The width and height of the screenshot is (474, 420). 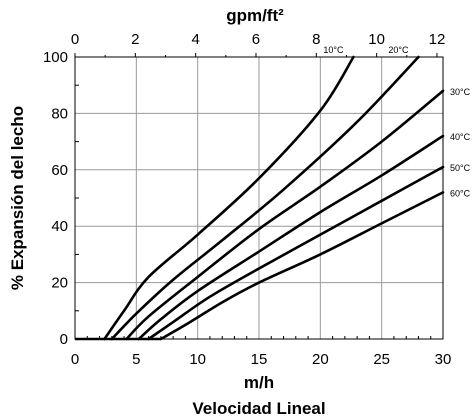 I want to click on y-tick-label: 80, so click(x=59, y=113).